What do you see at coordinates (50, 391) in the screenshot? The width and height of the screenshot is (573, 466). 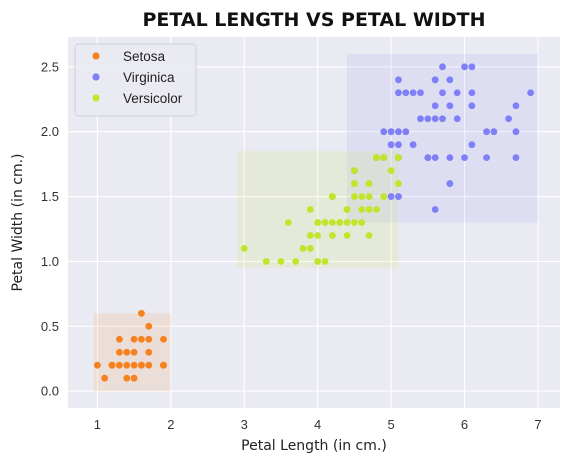 I see `y-tick-label: 0.0` at bounding box center [50, 391].